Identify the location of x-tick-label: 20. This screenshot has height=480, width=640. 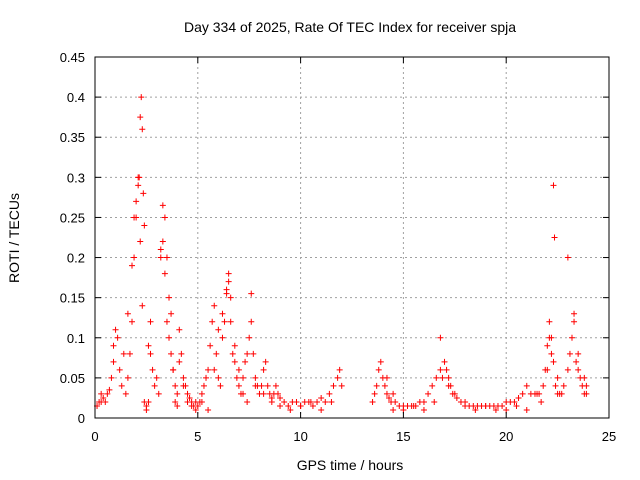
(506, 436).